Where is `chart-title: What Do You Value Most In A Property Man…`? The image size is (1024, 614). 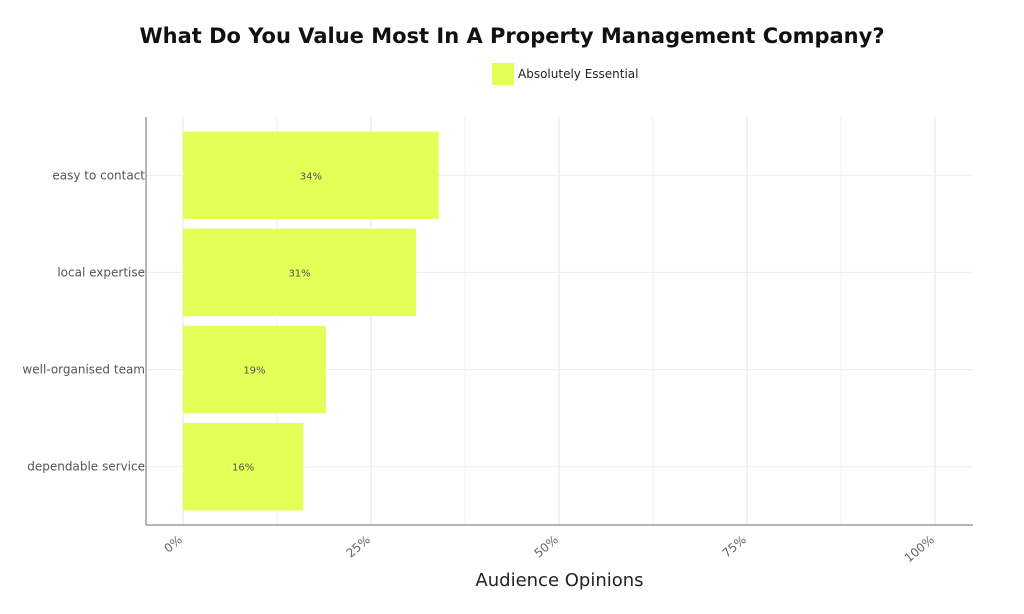
chart-title: What Do You Value Most In A Property Man… is located at coordinates (512, 36).